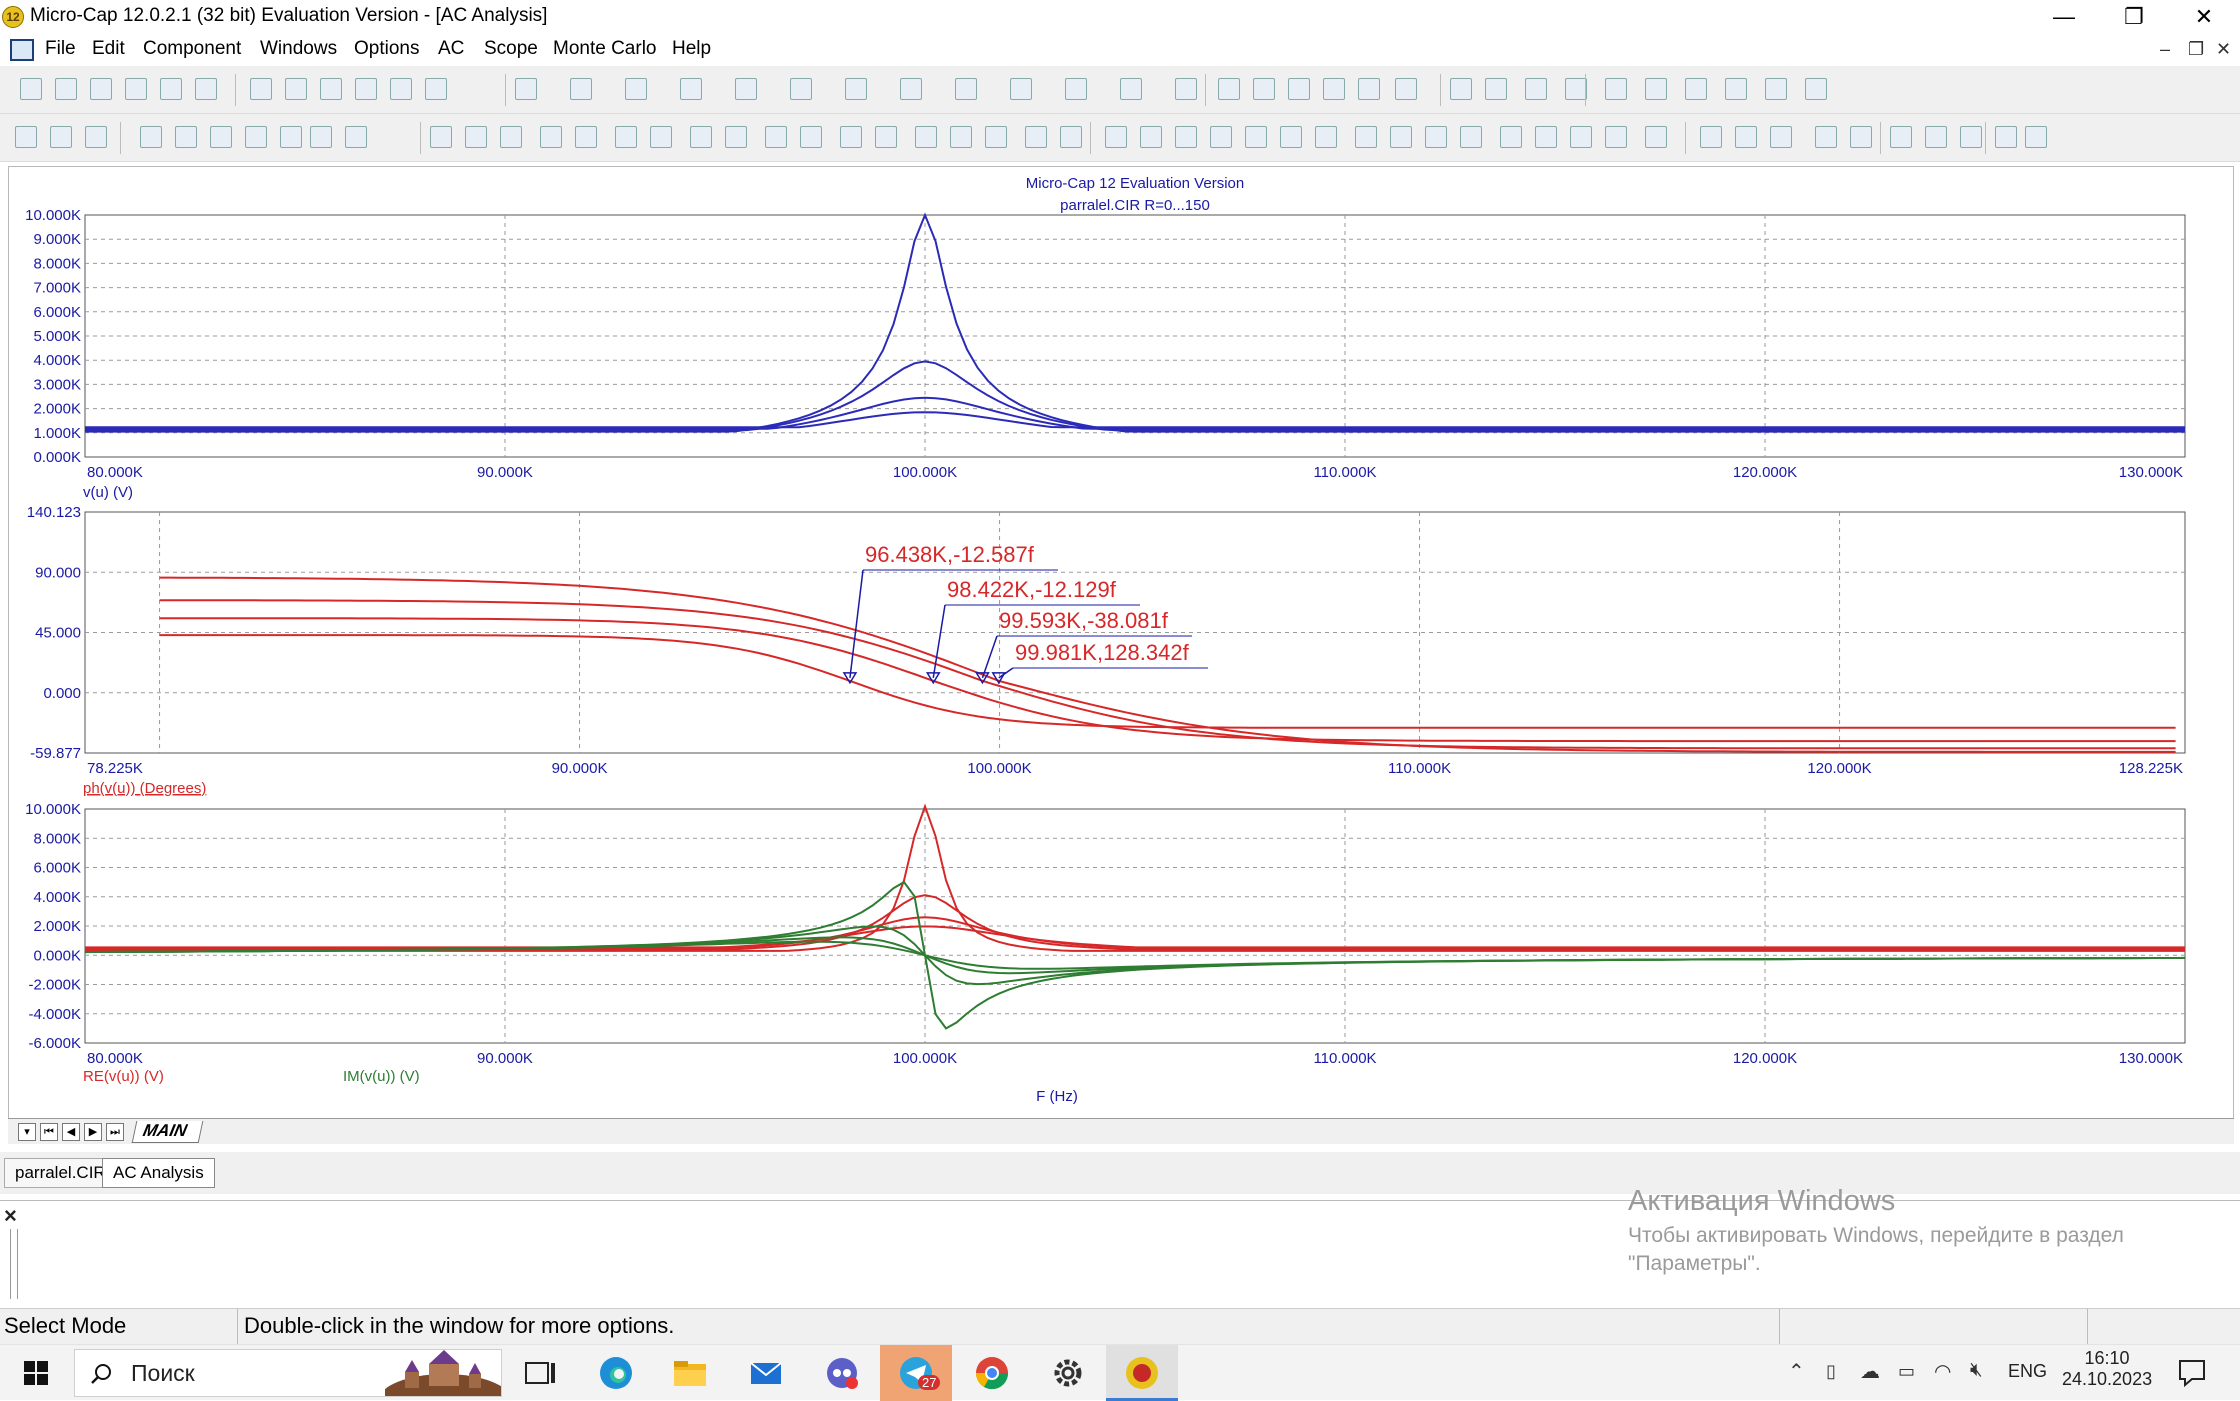 The height and width of the screenshot is (1401, 2240). What do you see at coordinates (692, 48) in the screenshot?
I see `menu-help: Help` at bounding box center [692, 48].